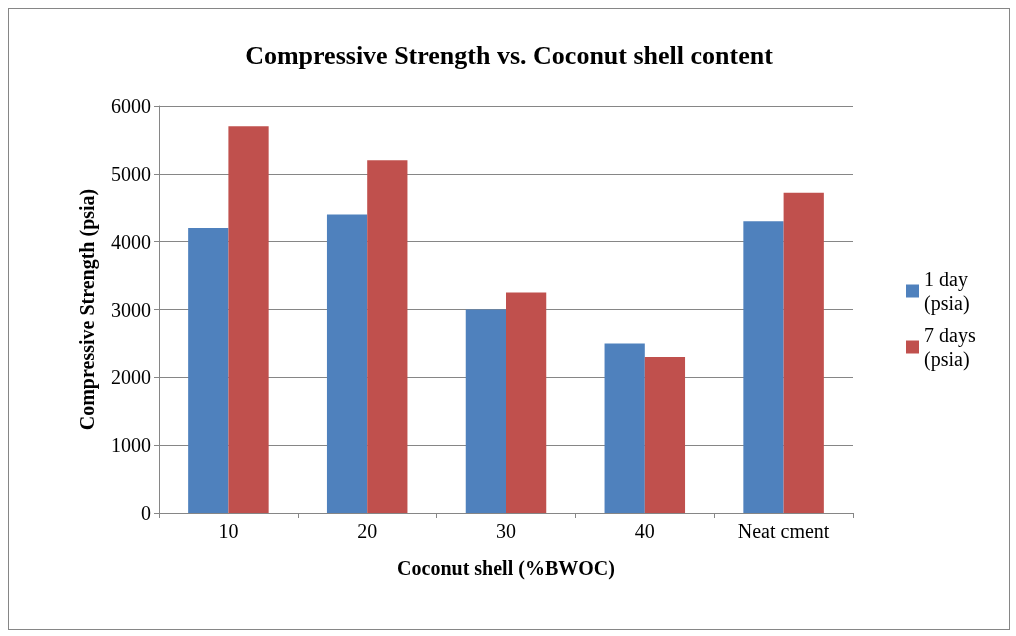 The height and width of the screenshot is (636, 1016). What do you see at coordinates (952, 347) in the screenshot?
I see `legend-label: 7 days (psia)` at bounding box center [952, 347].